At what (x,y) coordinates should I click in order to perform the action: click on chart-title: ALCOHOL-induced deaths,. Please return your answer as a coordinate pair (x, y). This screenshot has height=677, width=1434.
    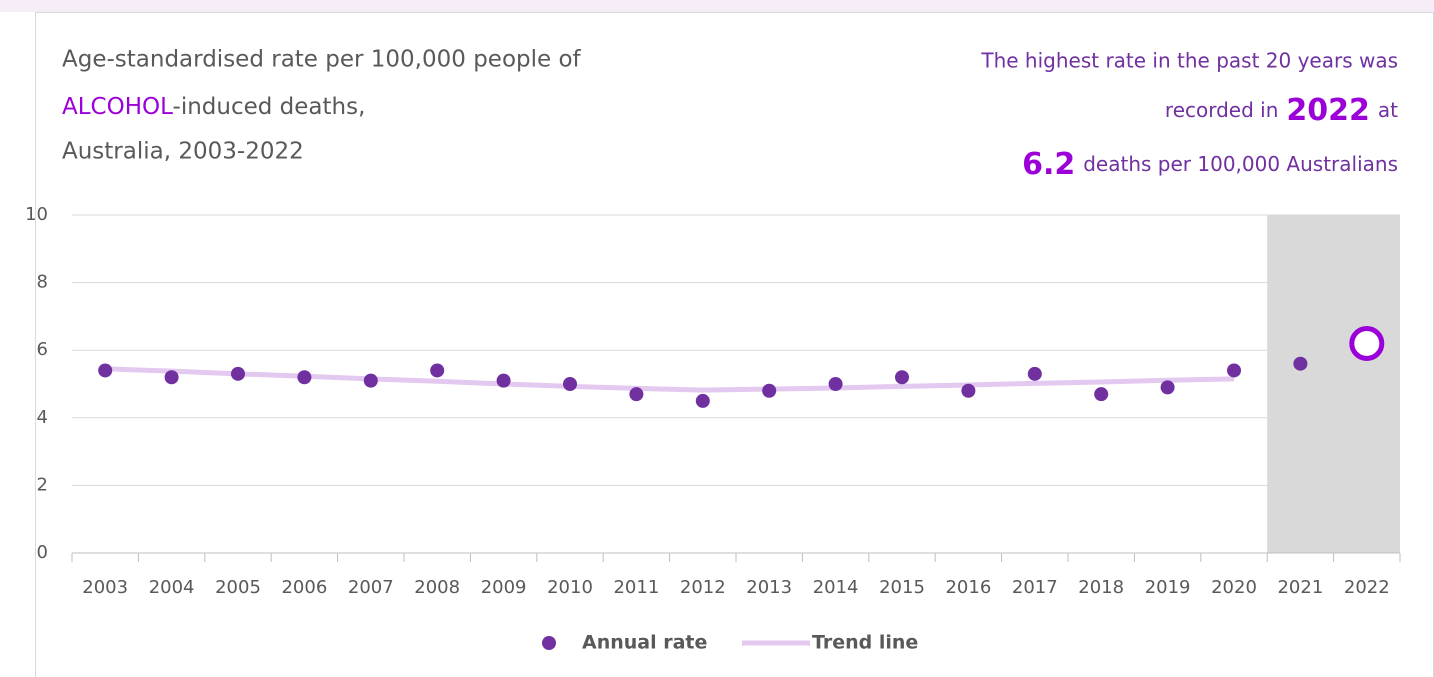
    Looking at the image, I should click on (213, 107).